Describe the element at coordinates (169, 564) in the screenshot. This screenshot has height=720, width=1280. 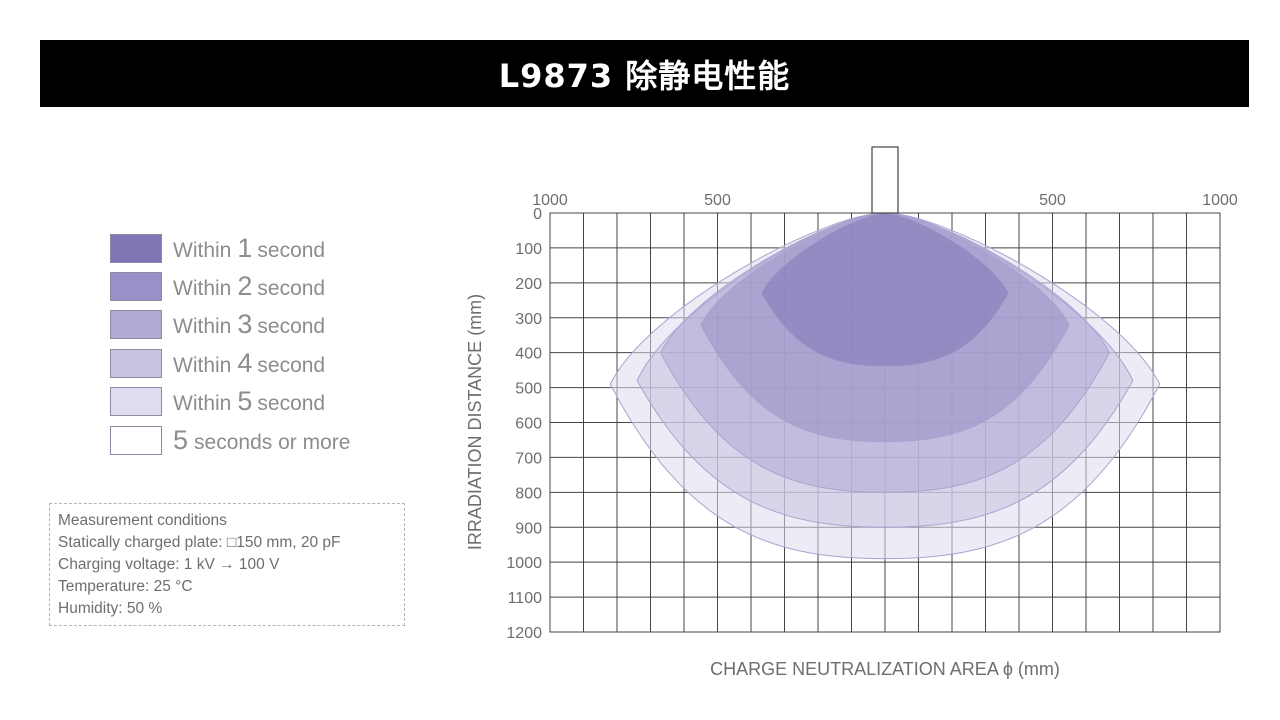
I see `conditions-voltage: Charging voltage: 1 kV → 100 V` at that location.